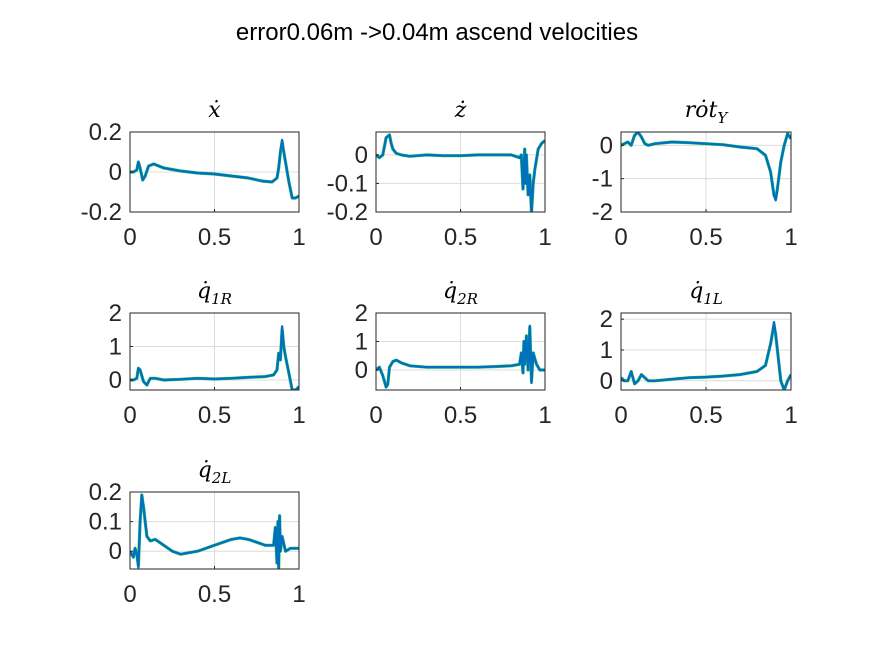  I want to click on subplot-title: ẋ, so click(214, 110).